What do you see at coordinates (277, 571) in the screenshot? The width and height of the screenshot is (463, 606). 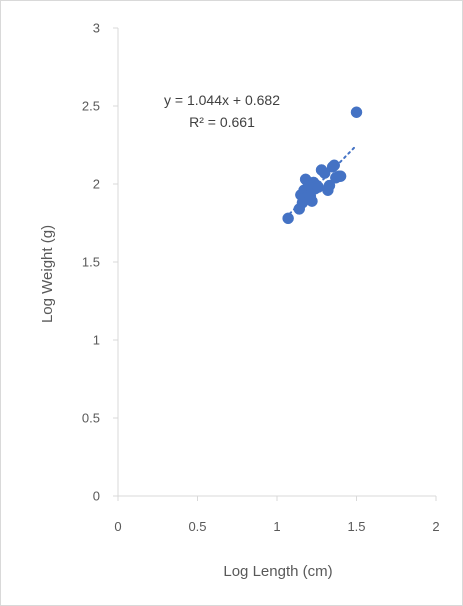 I see `x-axis-title: Log Length (cm)` at bounding box center [277, 571].